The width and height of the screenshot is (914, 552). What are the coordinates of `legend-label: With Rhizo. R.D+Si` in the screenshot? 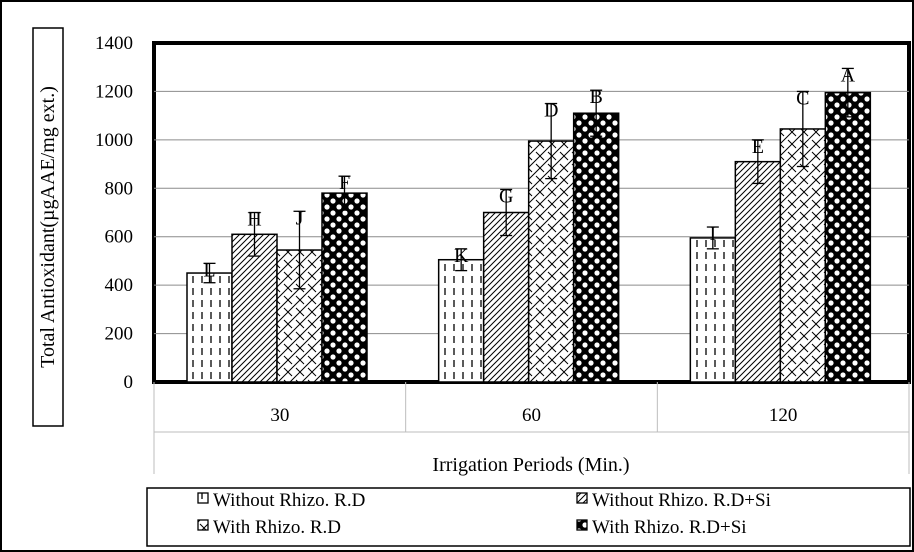 It's located at (669, 527).